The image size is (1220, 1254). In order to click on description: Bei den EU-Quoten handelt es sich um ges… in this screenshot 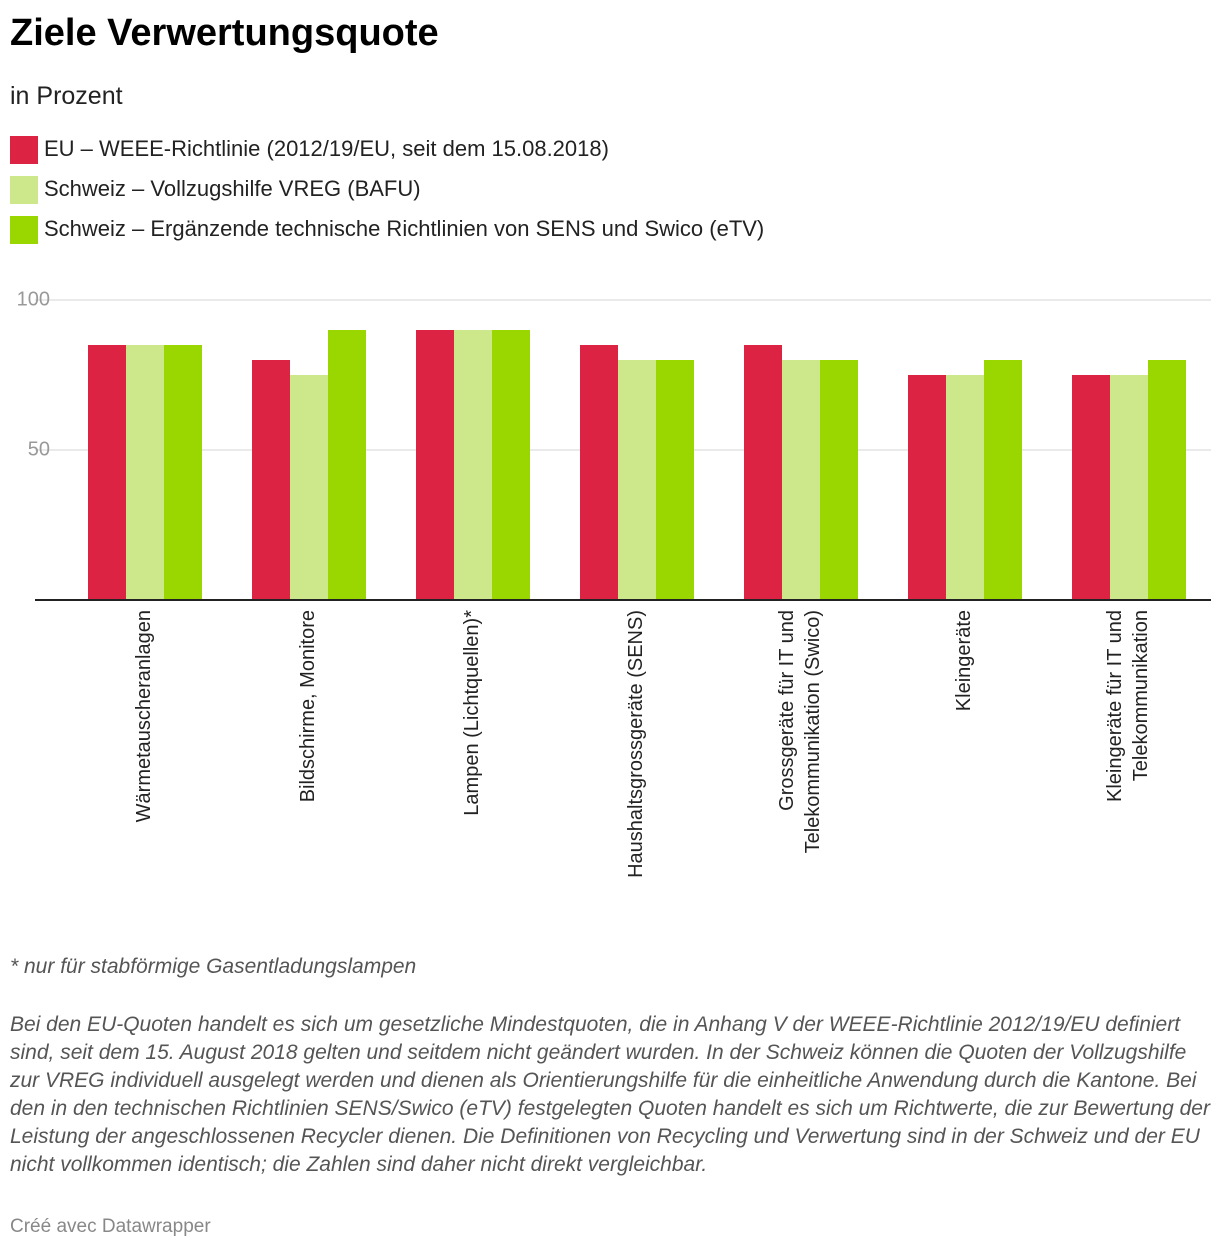, I will do `click(610, 1094)`.